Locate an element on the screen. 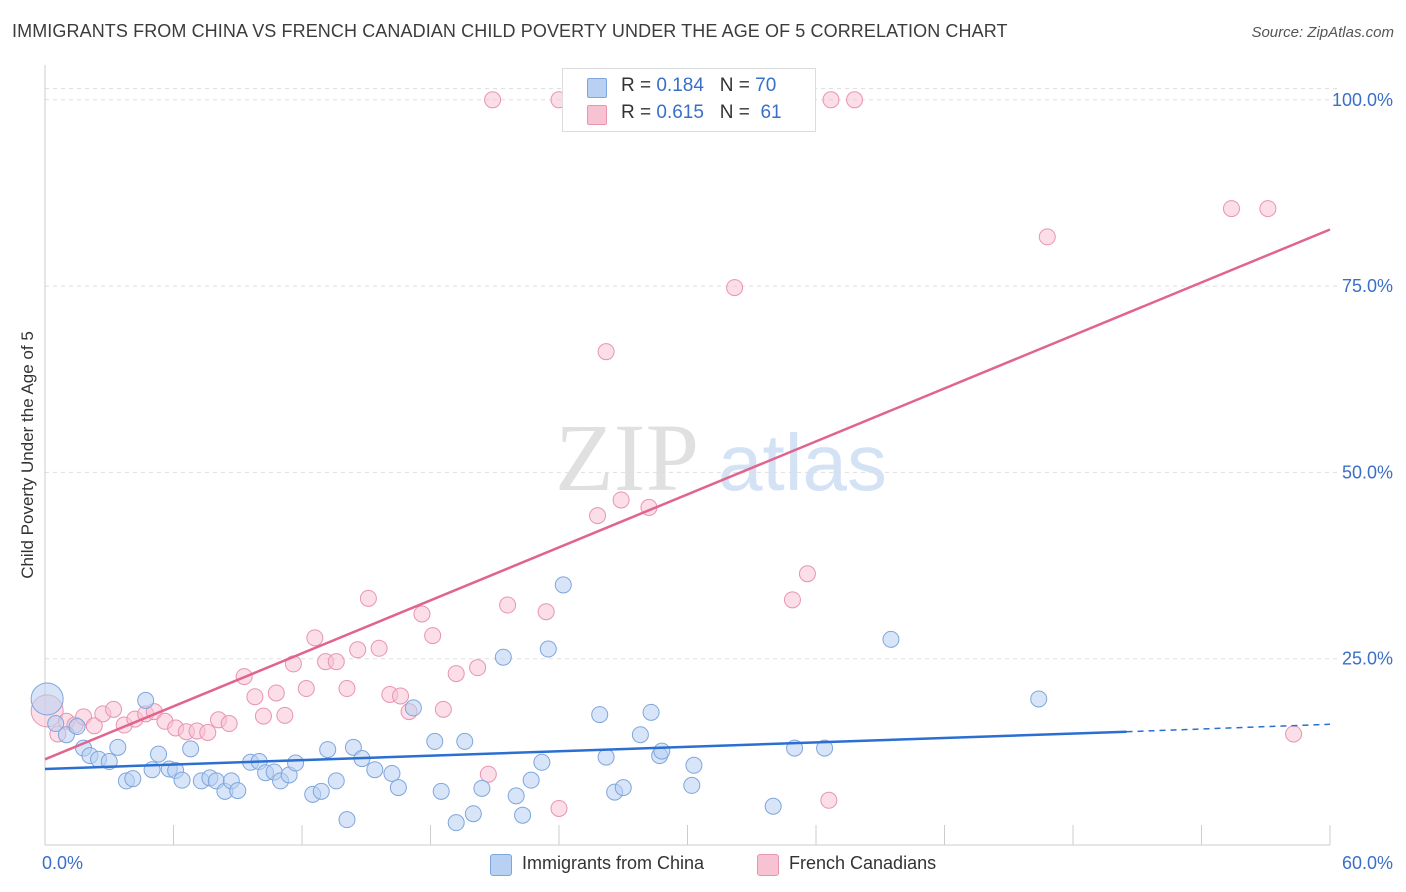 The width and height of the screenshot is (1406, 892). series-legend: Immigrants from China French Canadians is located at coordinates (703, 865).